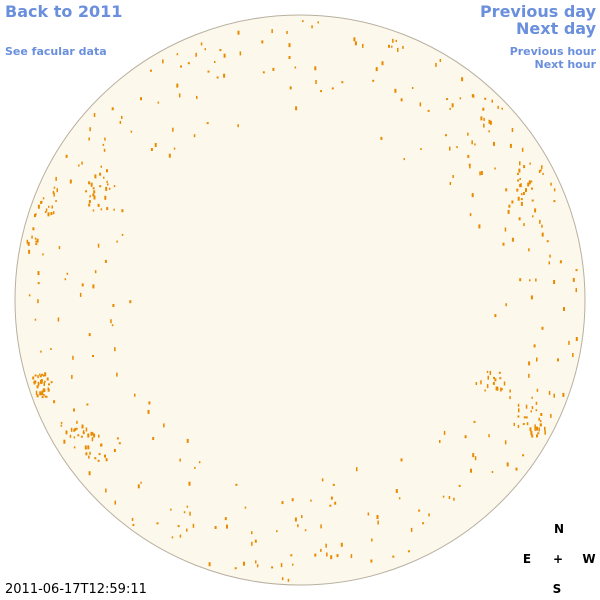 This screenshot has height=600, width=600. What do you see at coordinates (552, 51) in the screenshot?
I see `previous-hour-link: Previous hour` at bounding box center [552, 51].